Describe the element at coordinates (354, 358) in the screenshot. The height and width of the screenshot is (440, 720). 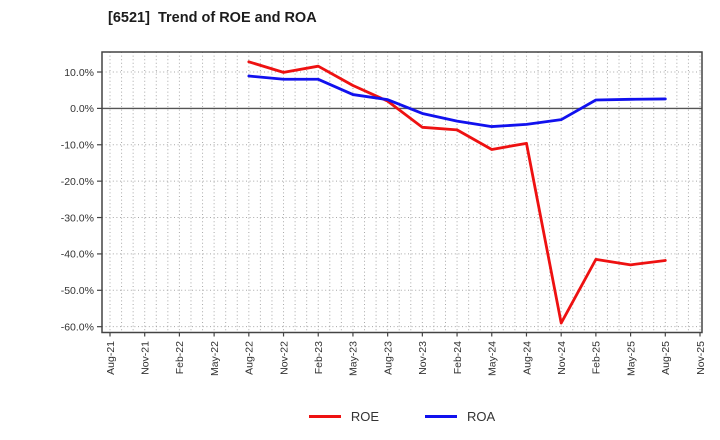
I see `x-tick-label: May-23` at that location.